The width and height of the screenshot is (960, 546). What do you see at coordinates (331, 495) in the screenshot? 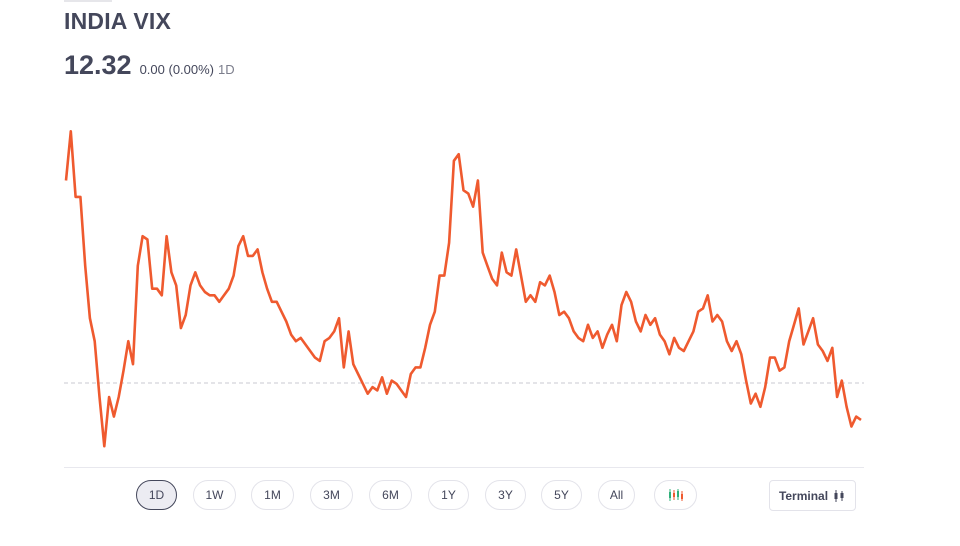
I see `range-button-3m: 3M` at bounding box center [331, 495].